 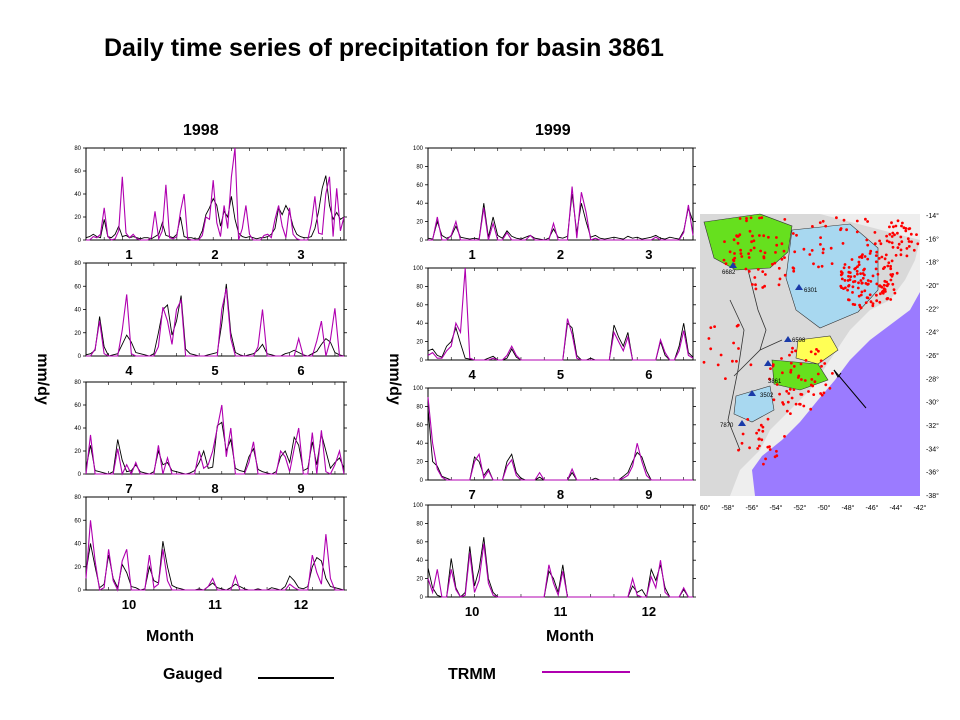 I want to click on month-label: 3, so click(x=648, y=254).